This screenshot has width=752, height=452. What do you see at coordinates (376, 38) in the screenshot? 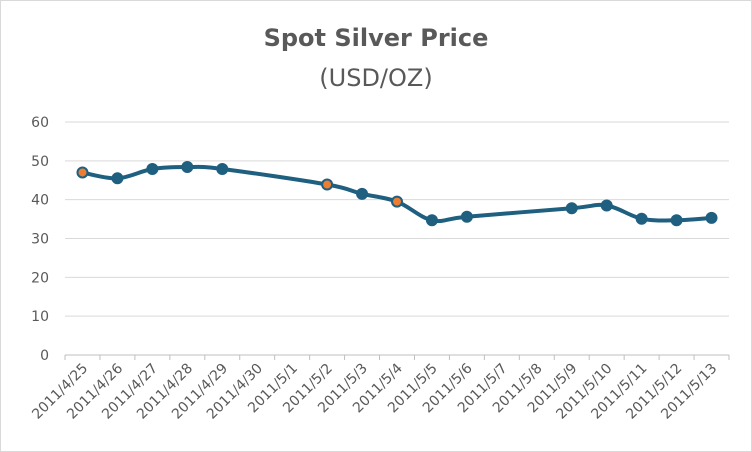
I see `chart-title: Spot Silver Price` at bounding box center [376, 38].